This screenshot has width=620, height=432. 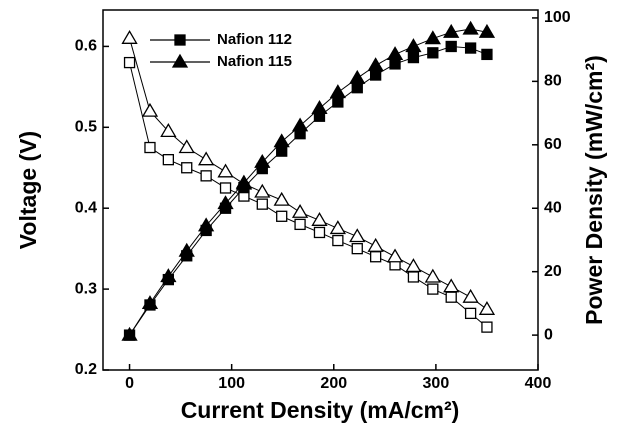 I want to click on y-tick-label: 0.2, so click(x=86, y=369).